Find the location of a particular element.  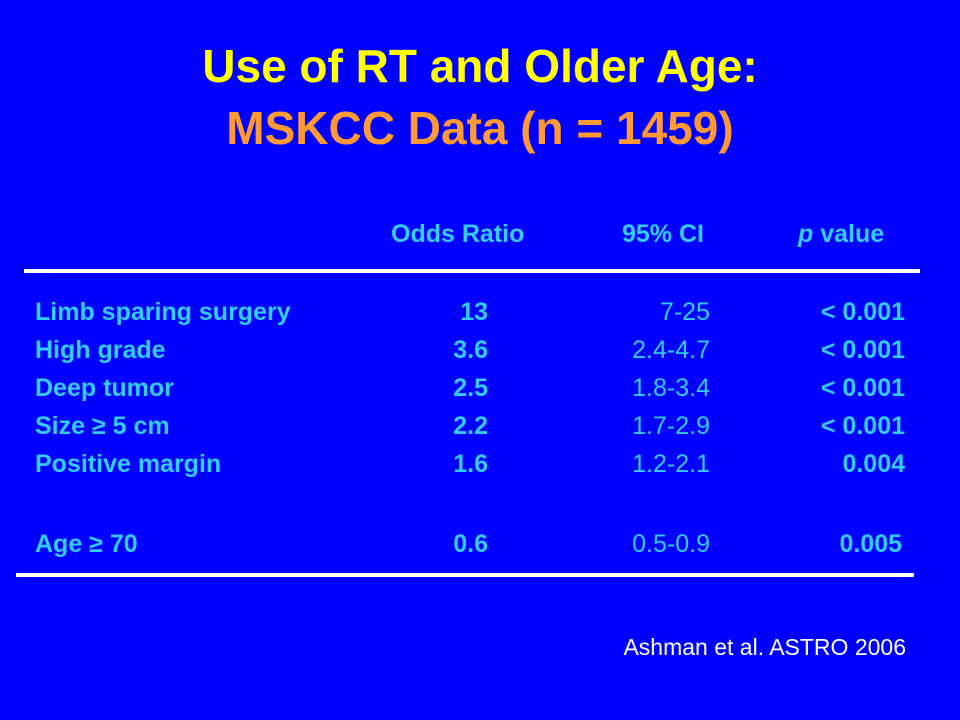

row-odds-ratio: 3.6 is located at coordinates (470, 350).